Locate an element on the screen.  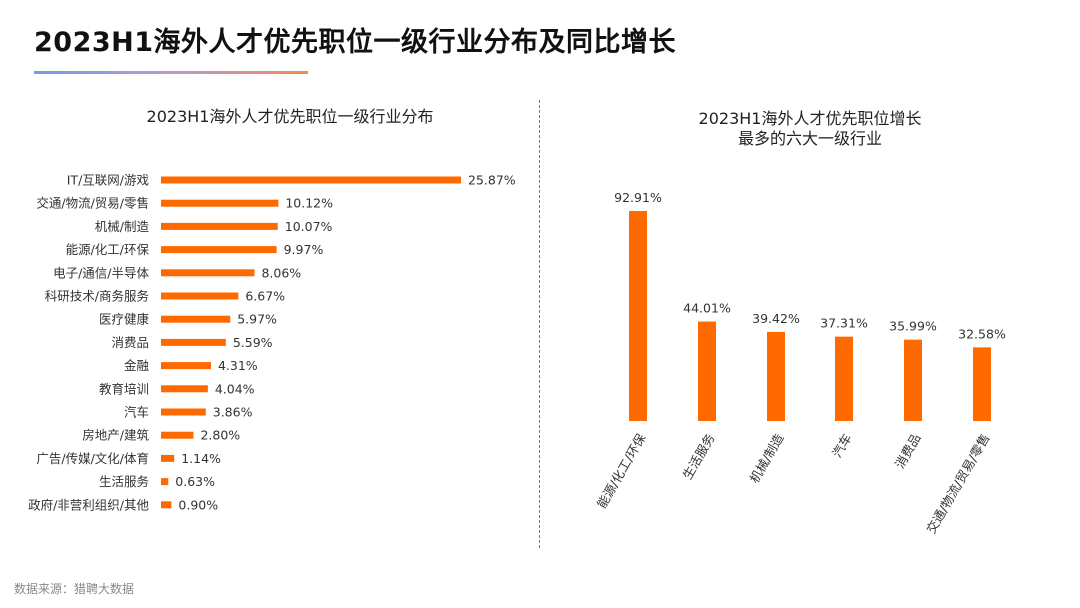
page-title: 2023H1海外人才优先职位一级行业分布及同比增长 is located at coordinates (355, 42).